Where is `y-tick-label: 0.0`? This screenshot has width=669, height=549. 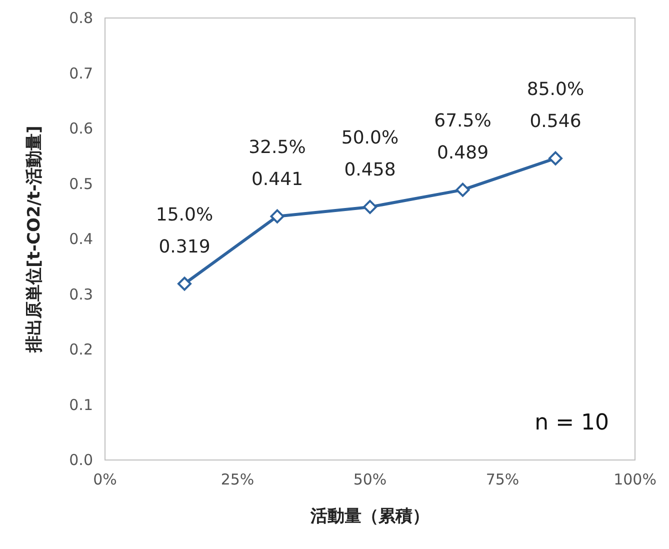 y-tick-label: 0.0 is located at coordinates (81, 460).